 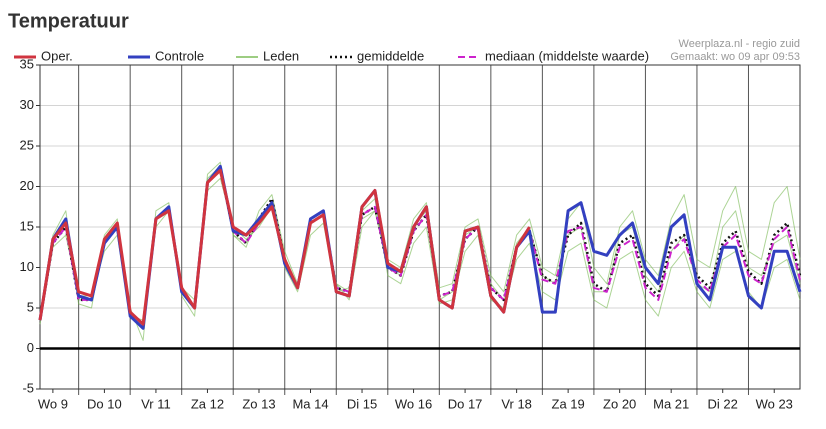 What do you see at coordinates (27, 266) in the screenshot?
I see `y-tick-label: 10` at bounding box center [27, 266].